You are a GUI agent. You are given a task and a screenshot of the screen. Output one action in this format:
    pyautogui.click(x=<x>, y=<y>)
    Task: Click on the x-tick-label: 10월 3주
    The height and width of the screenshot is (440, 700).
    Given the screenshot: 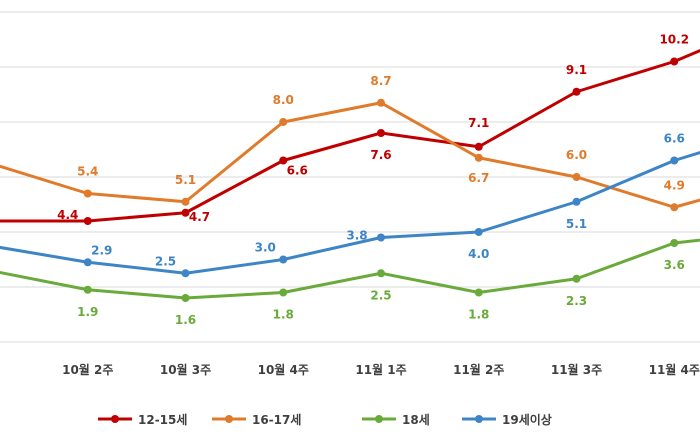 What is the action you would take?
    pyautogui.click(x=185, y=369)
    